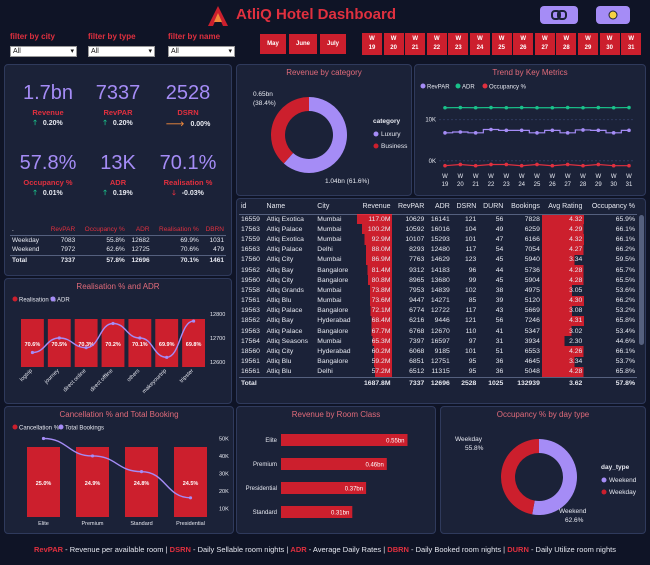 The width and height of the screenshot is (650, 565). I want to click on day-type-slice-weekday, so click(520, 477).